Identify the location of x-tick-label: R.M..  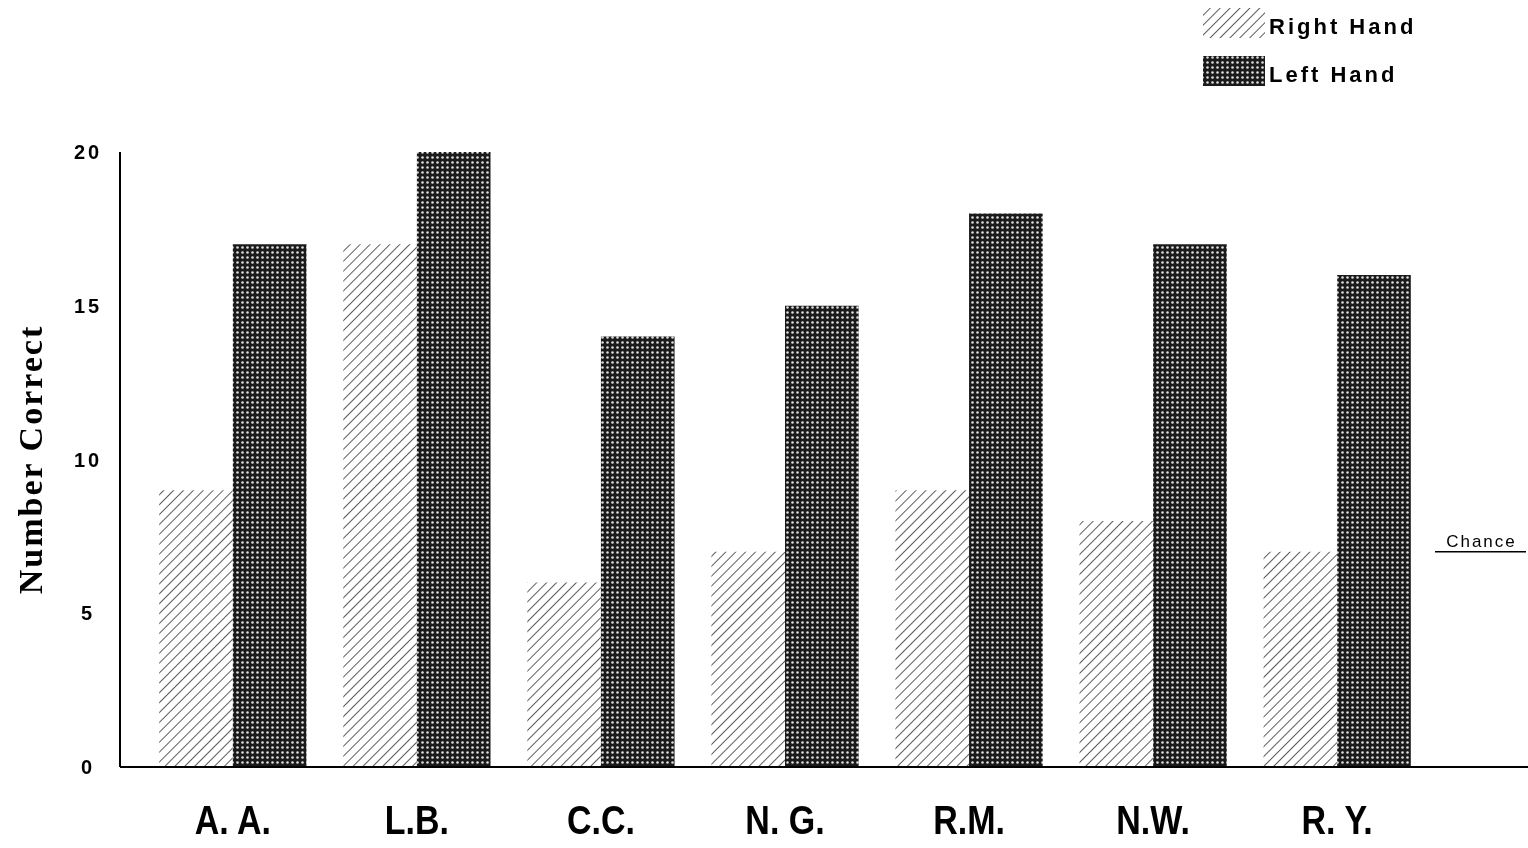
(969, 820).